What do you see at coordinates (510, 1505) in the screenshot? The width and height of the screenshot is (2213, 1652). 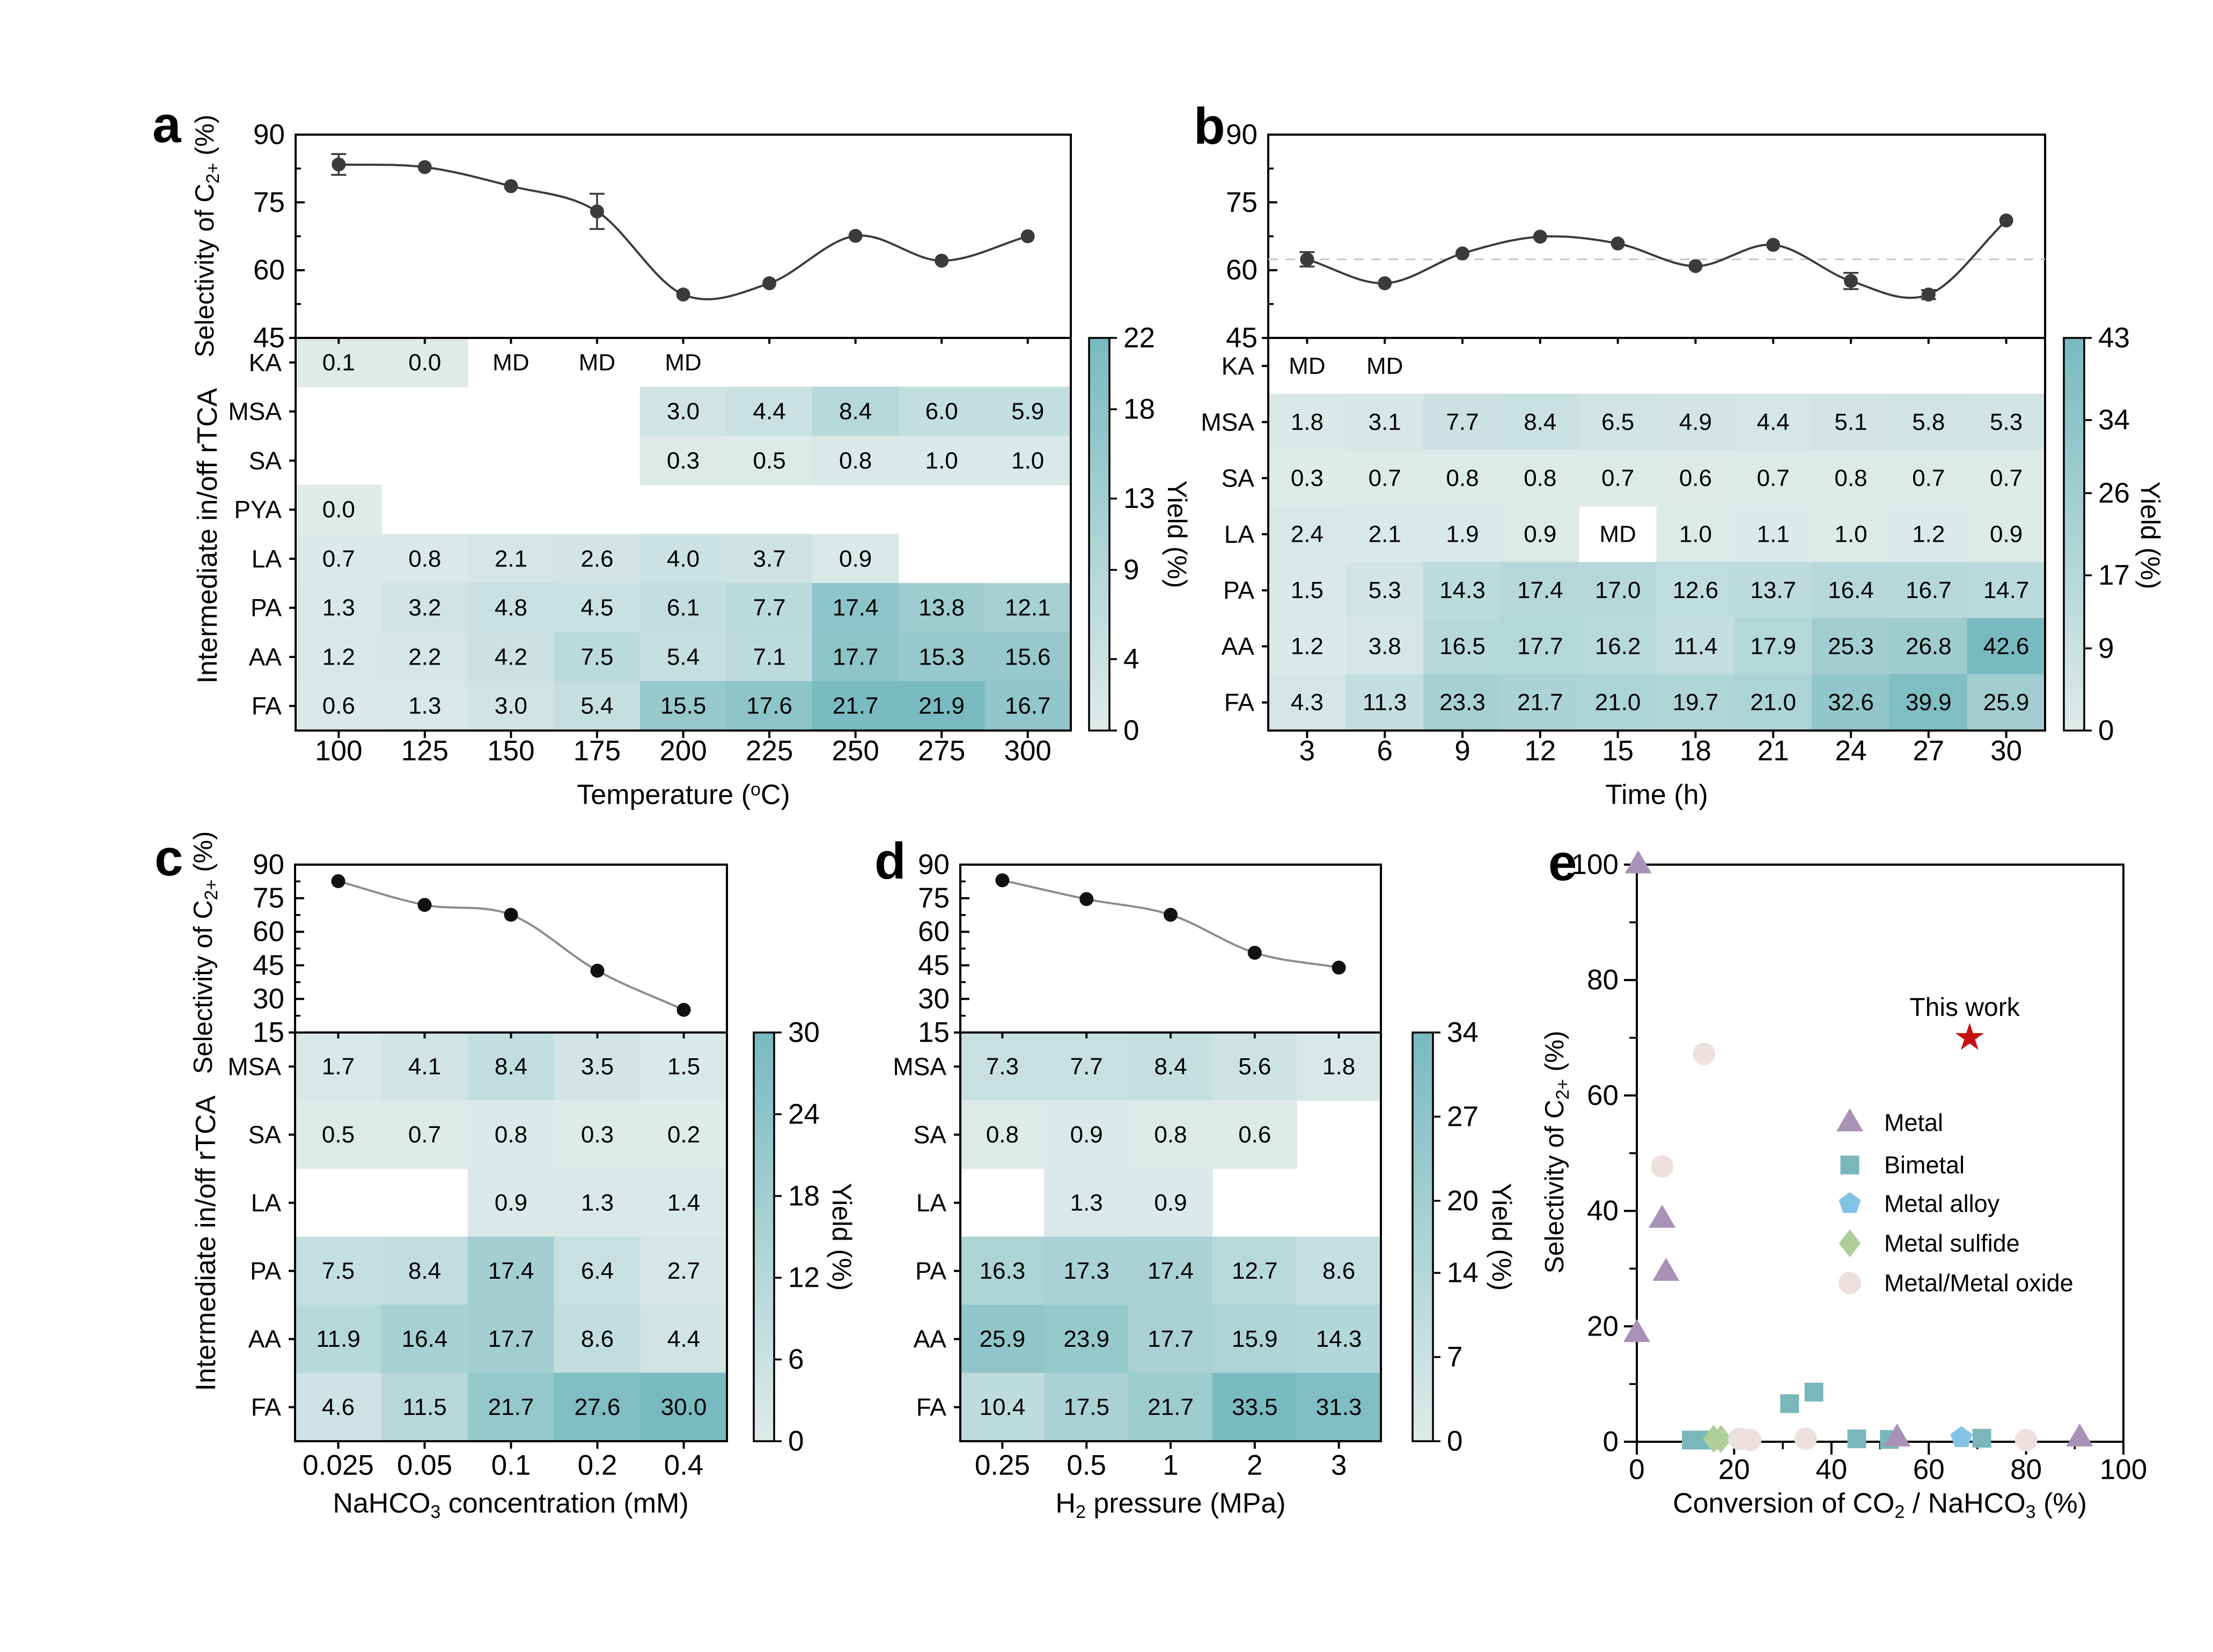 I see `svg-text: NaHCO3 concentration (mM)` at bounding box center [510, 1505].